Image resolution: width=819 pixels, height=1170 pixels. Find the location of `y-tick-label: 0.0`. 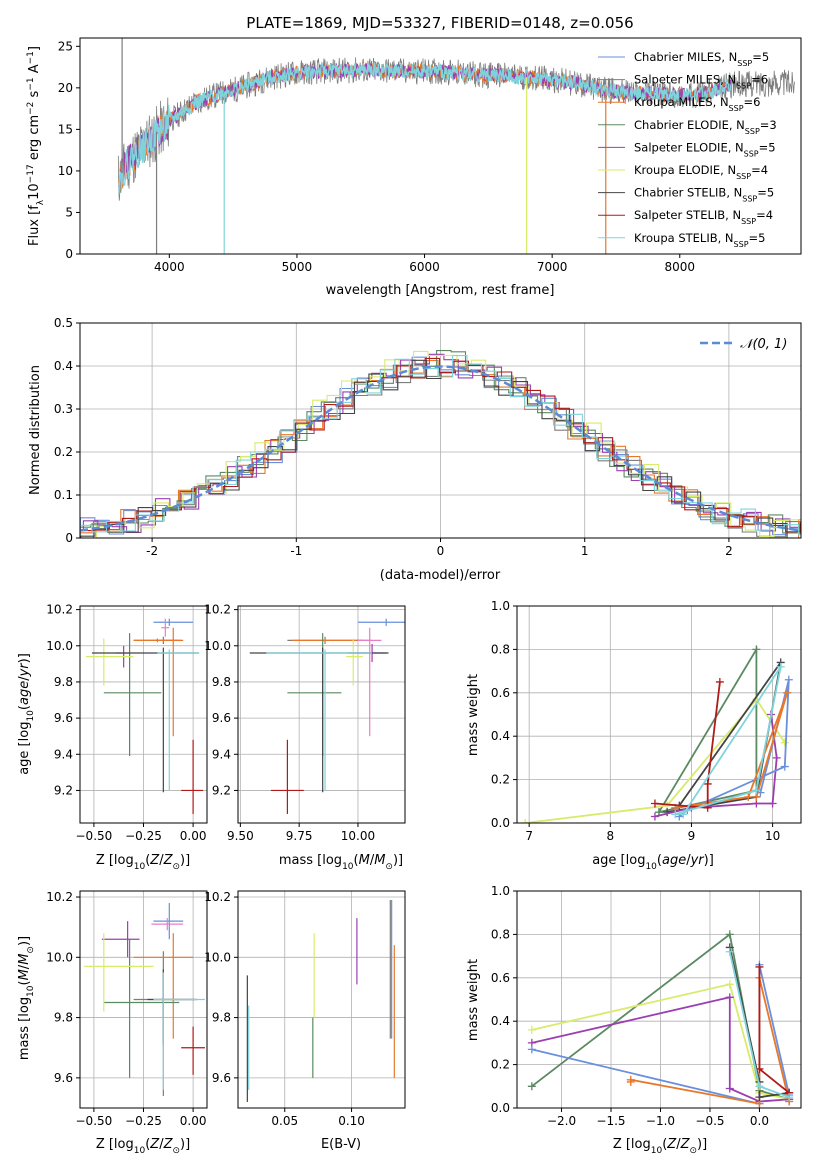

y-tick-label: 0.0 is located at coordinates (500, 1108).